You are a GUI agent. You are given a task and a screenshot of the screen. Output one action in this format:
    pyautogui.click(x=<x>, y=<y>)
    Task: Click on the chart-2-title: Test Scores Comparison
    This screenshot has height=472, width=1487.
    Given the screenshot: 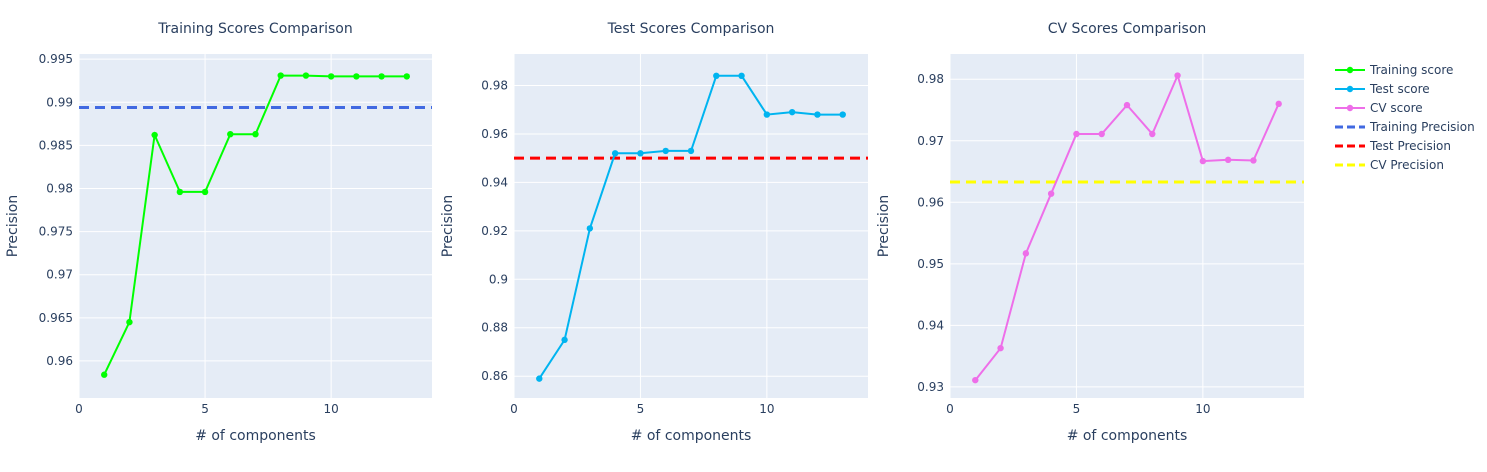 What is the action you would take?
    pyautogui.click(x=691, y=29)
    